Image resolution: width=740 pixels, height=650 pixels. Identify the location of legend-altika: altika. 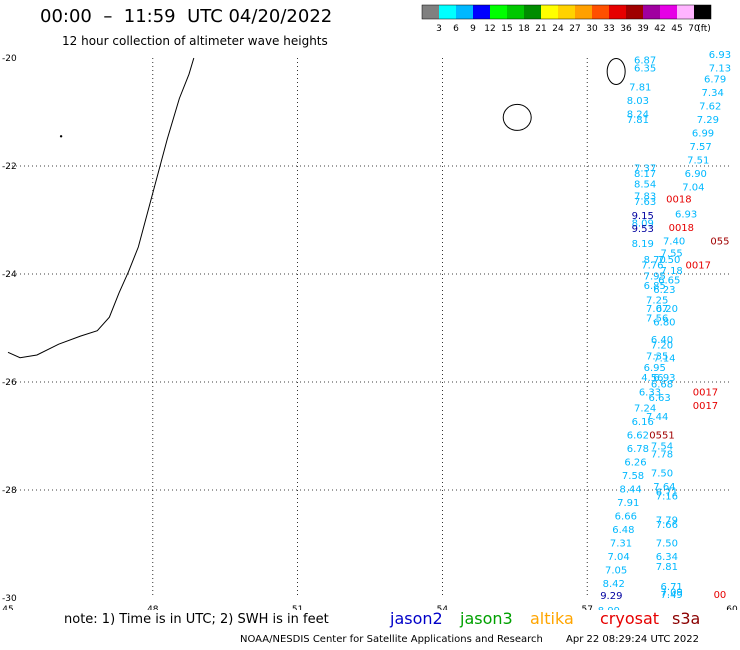
(552, 618).